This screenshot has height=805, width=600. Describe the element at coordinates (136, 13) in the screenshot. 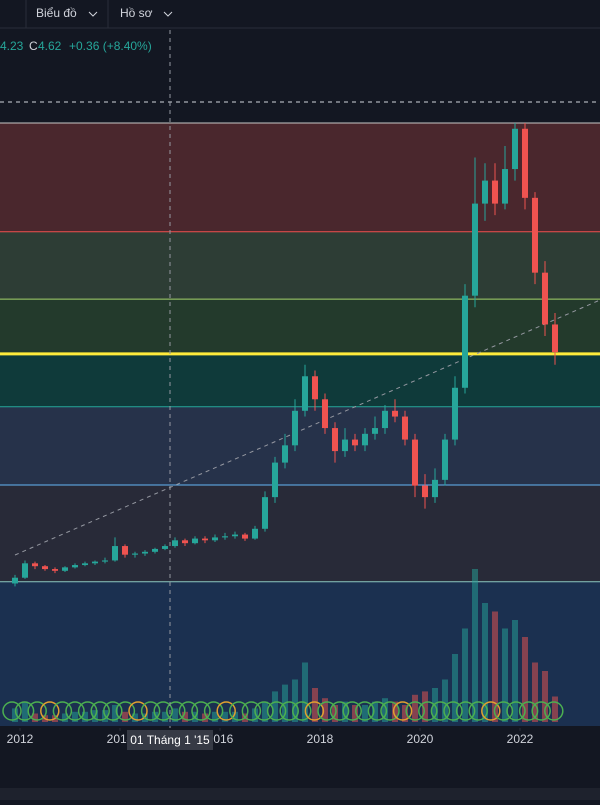

I see `menu-profile: Hồ sơ` at that location.